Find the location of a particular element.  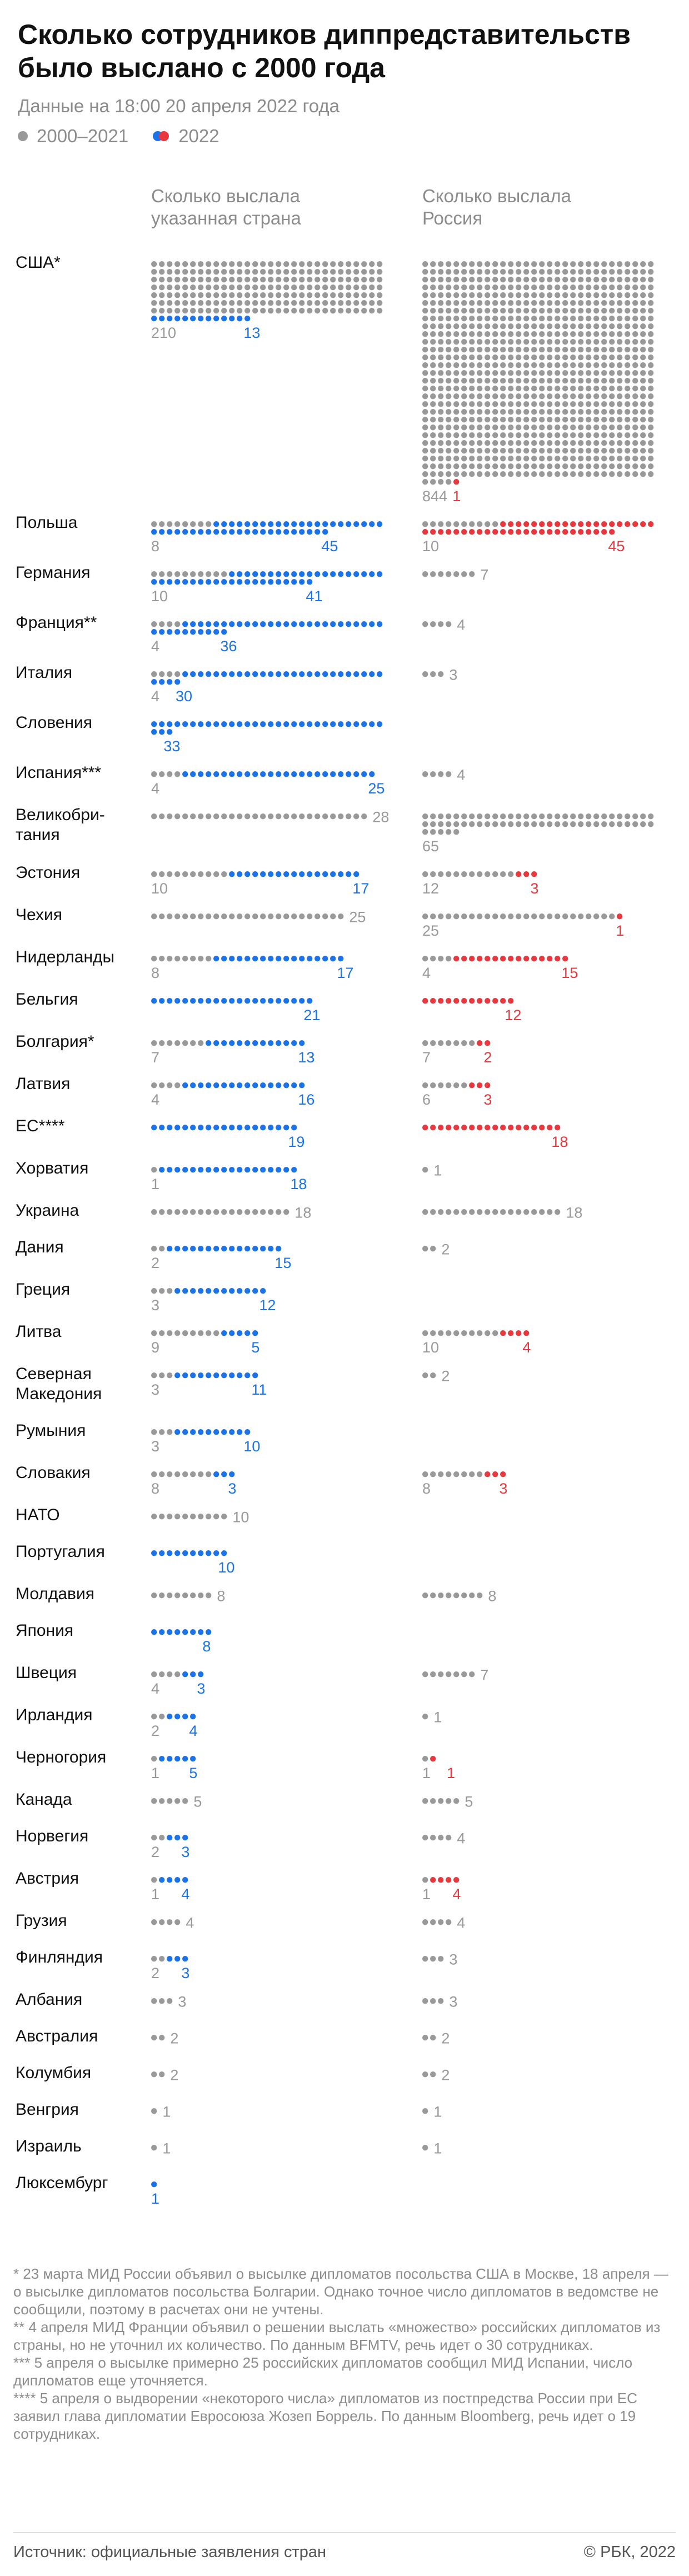

expelled-by-люксембург is located at coordinates (154, 2184).